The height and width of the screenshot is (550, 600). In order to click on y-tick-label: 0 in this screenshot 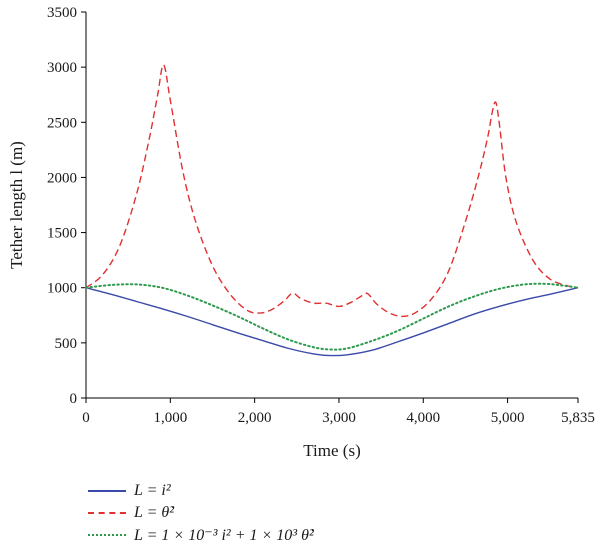, I will do `click(74, 399)`.